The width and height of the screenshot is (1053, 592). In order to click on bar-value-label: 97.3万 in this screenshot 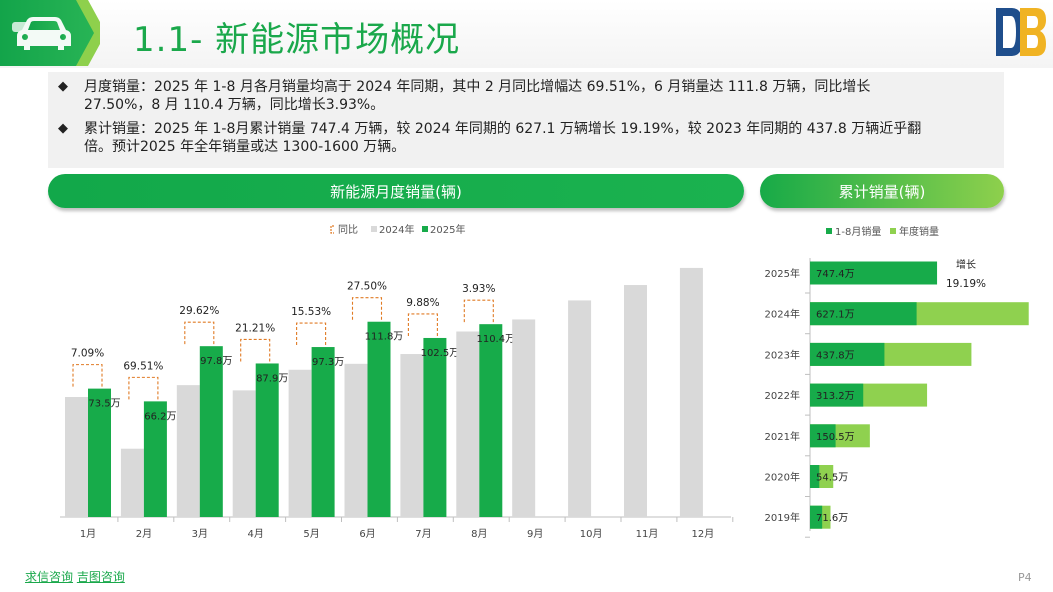, I will do `click(328, 362)`.